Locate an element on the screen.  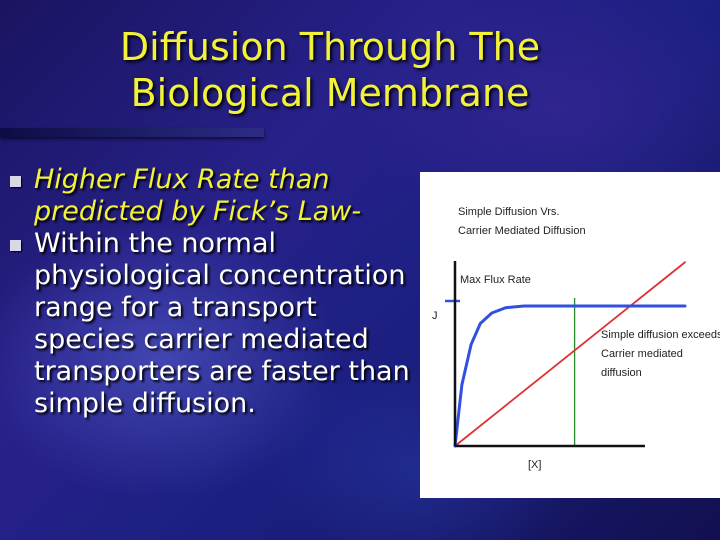
series-line-carrier-mediated is located at coordinates (570, 376).